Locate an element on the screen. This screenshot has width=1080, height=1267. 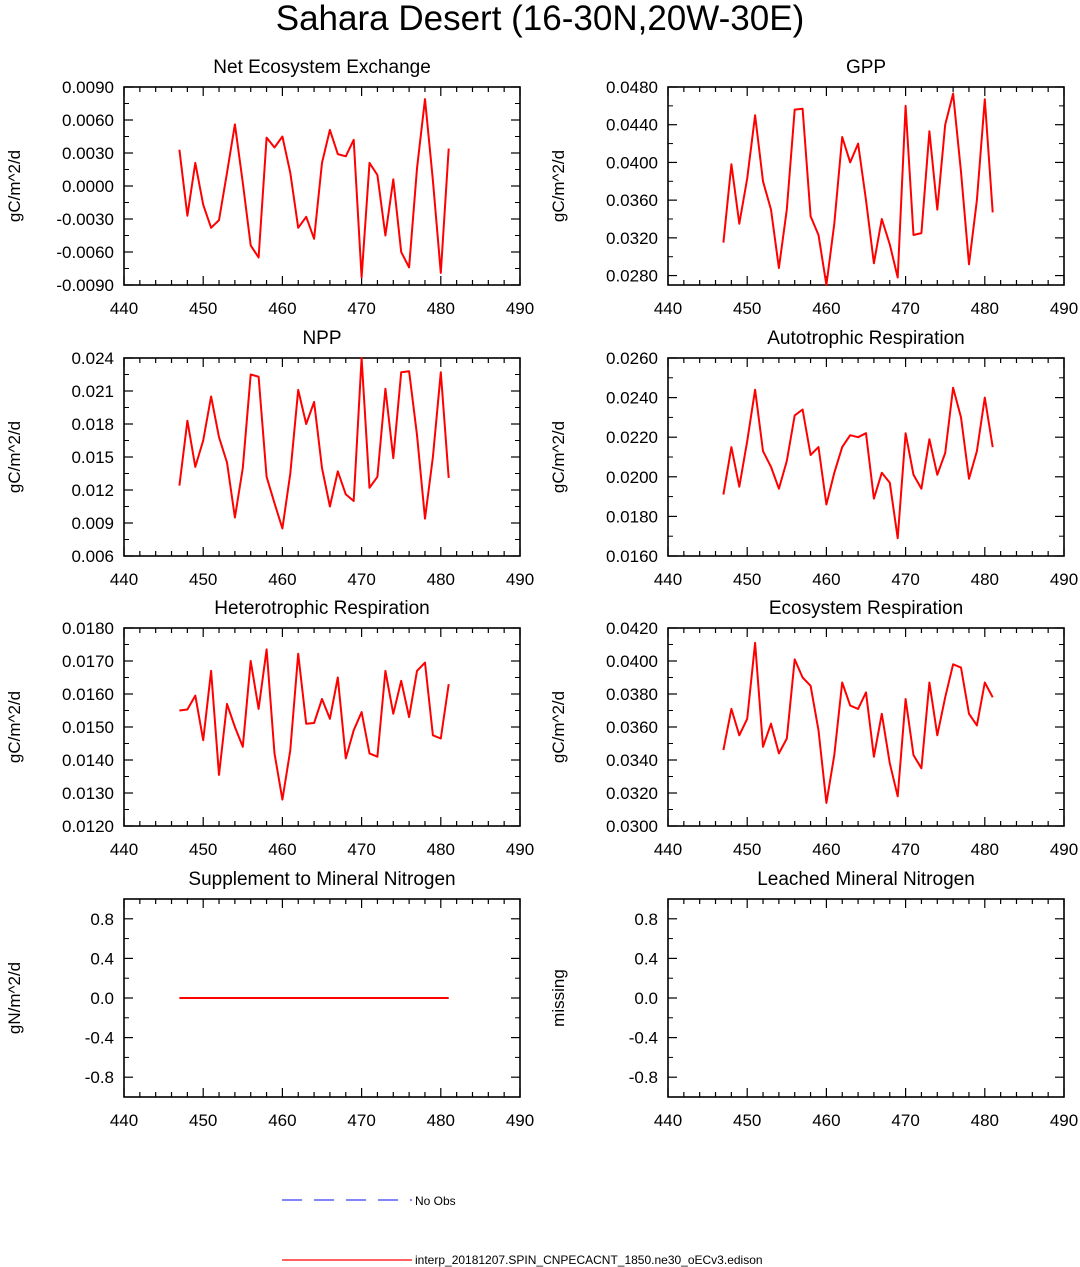
y-tick-label: 0.0480 is located at coordinates (632, 87).